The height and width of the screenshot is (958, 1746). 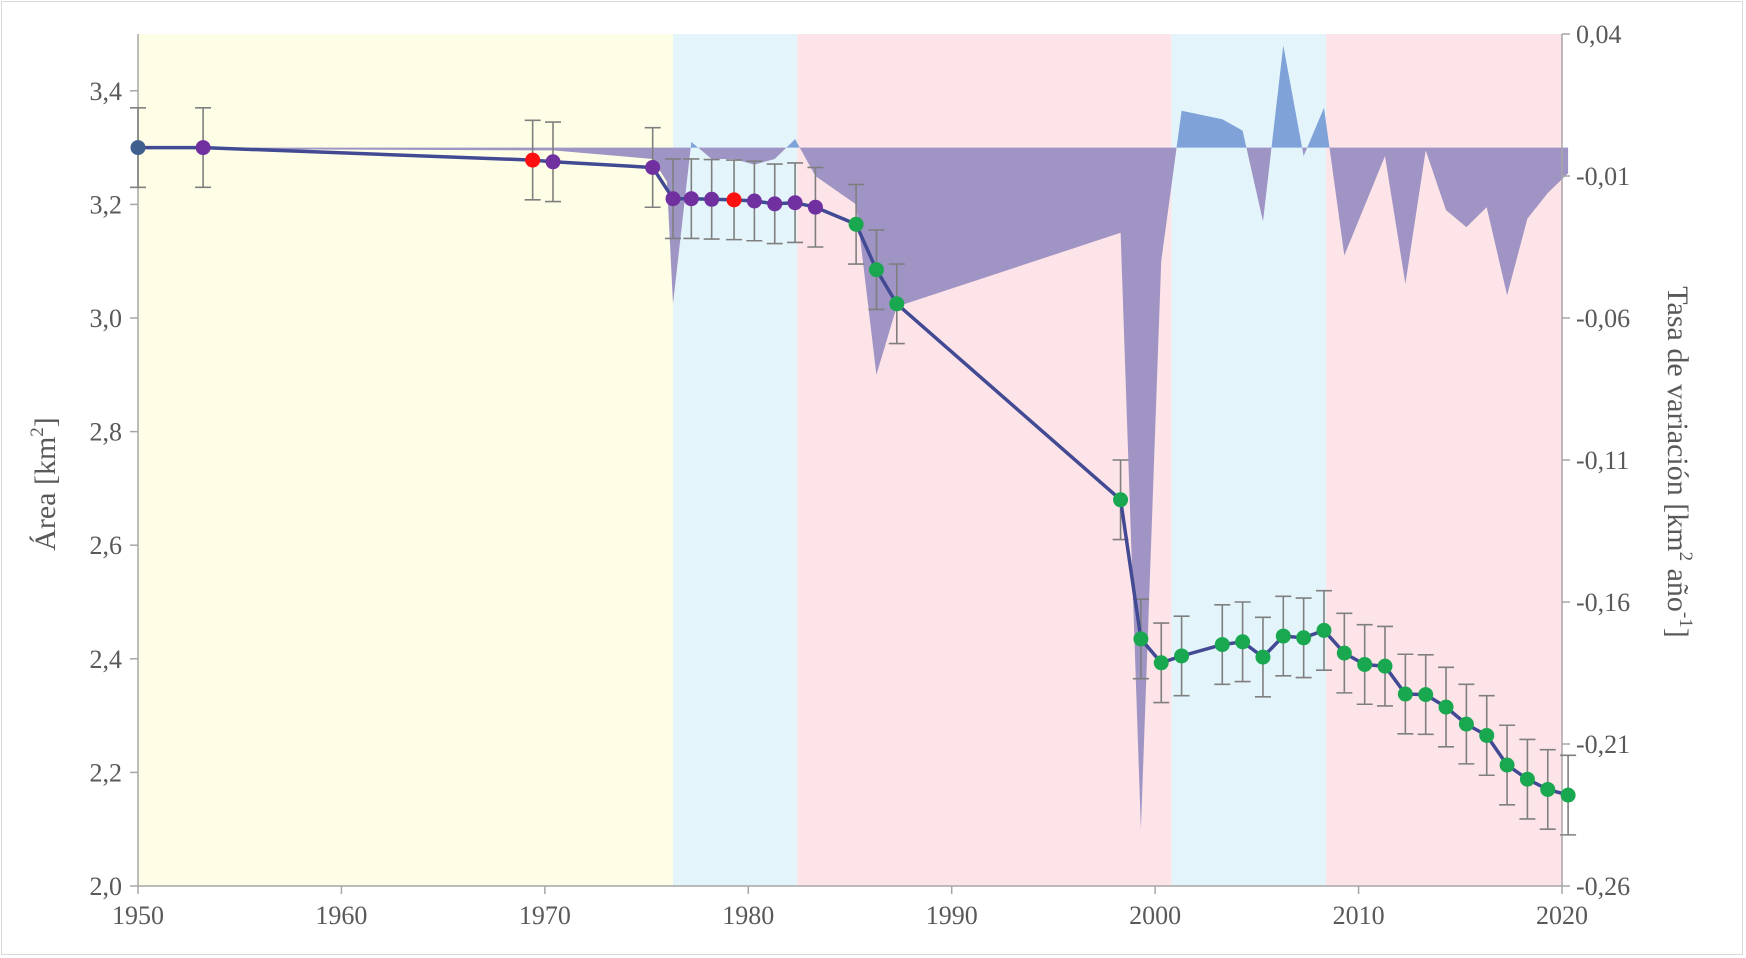 I want to click on rate-area-positive, so click(x=853, y=96).